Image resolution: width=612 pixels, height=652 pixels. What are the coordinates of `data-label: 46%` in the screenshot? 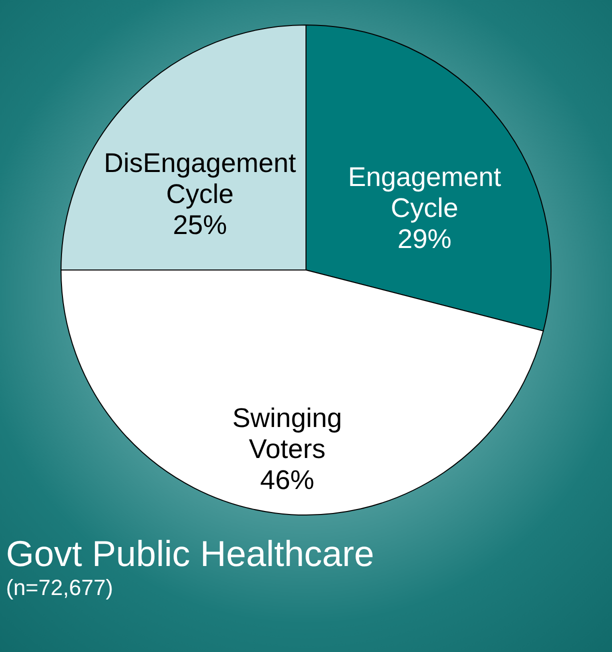 It's located at (287, 479).